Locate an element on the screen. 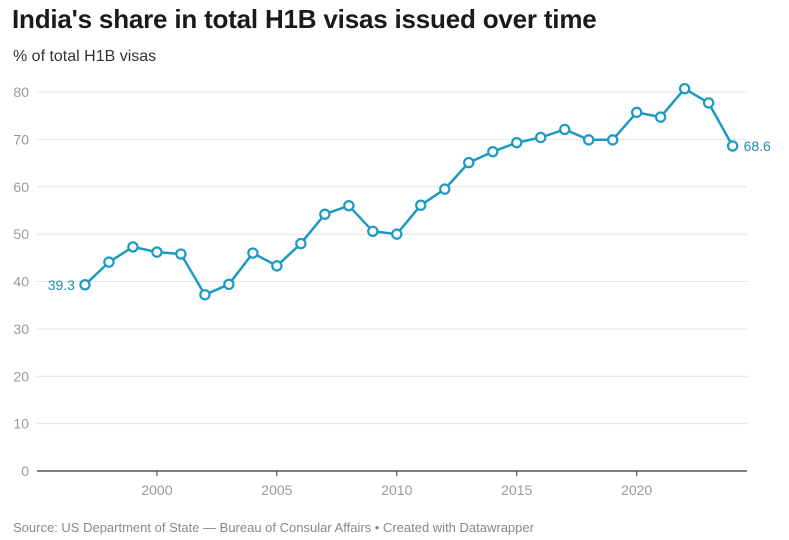 Image resolution: width=789 pixels, height=540 pixels. data-label-last: 68.6 is located at coordinates (757, 146).